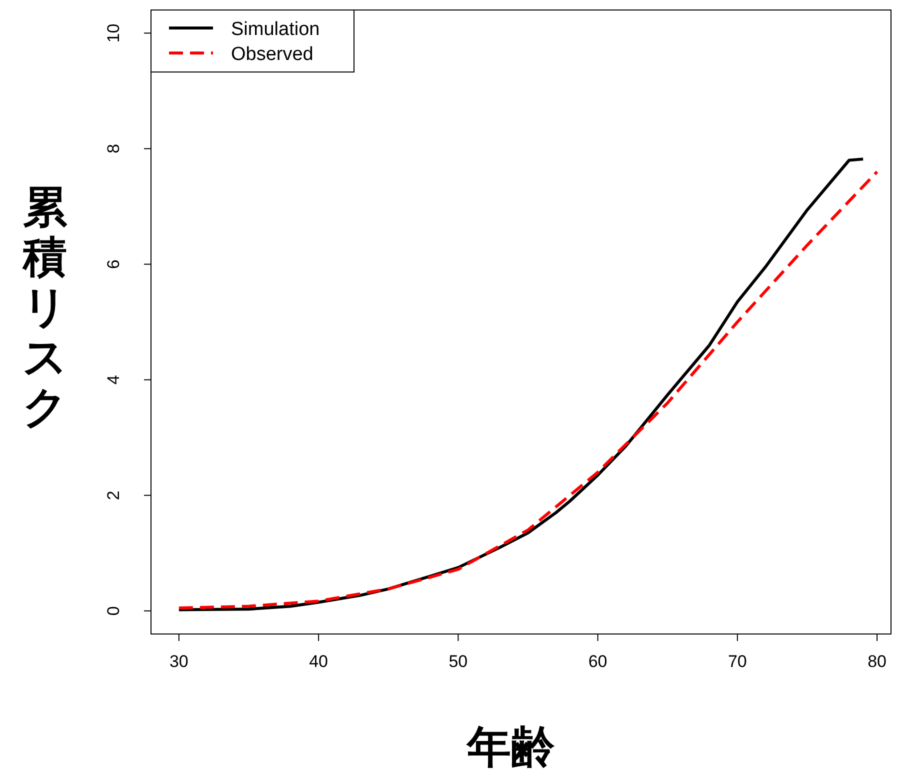 This screenshot has width=899, height=778. Describe the element at coordinates (458, 662) in the screenshot. I see `x-tick-label: 50` at that location.